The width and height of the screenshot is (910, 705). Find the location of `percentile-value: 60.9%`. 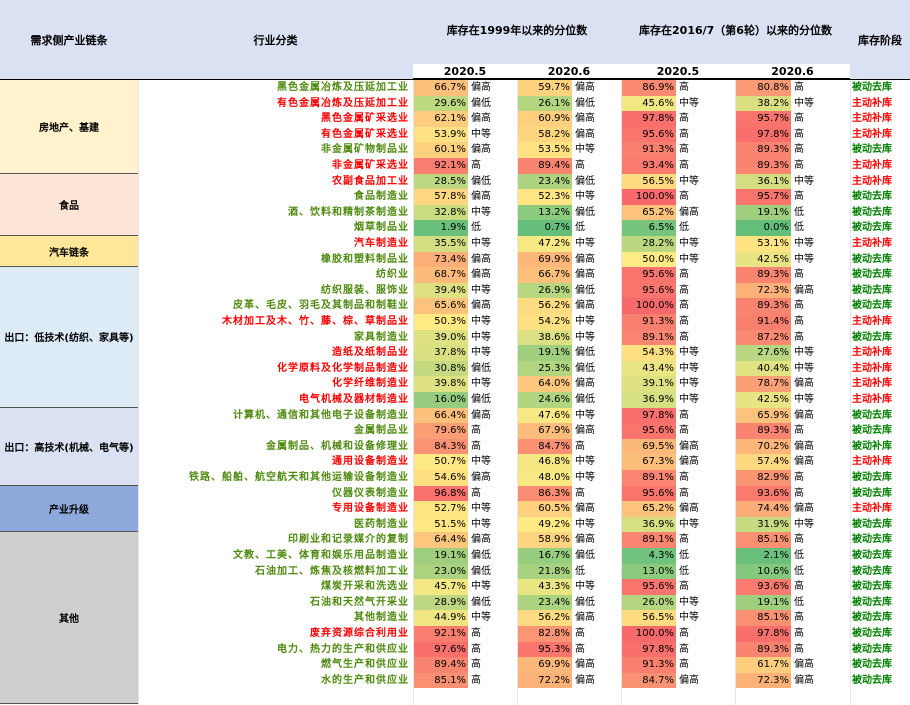

percentile-value: 60.9% is located at coordinates (544, 119).